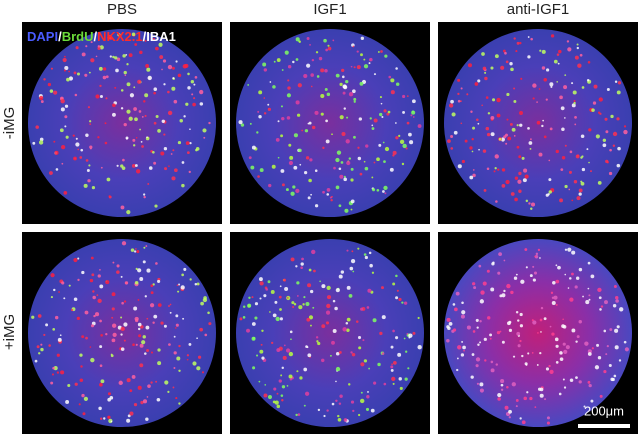 Image resolution: width=640 pixels, height=434 pixels. Describe the element at coordinates (9, 332) in the screenshot. I see `row-label: +iMG` at that location.